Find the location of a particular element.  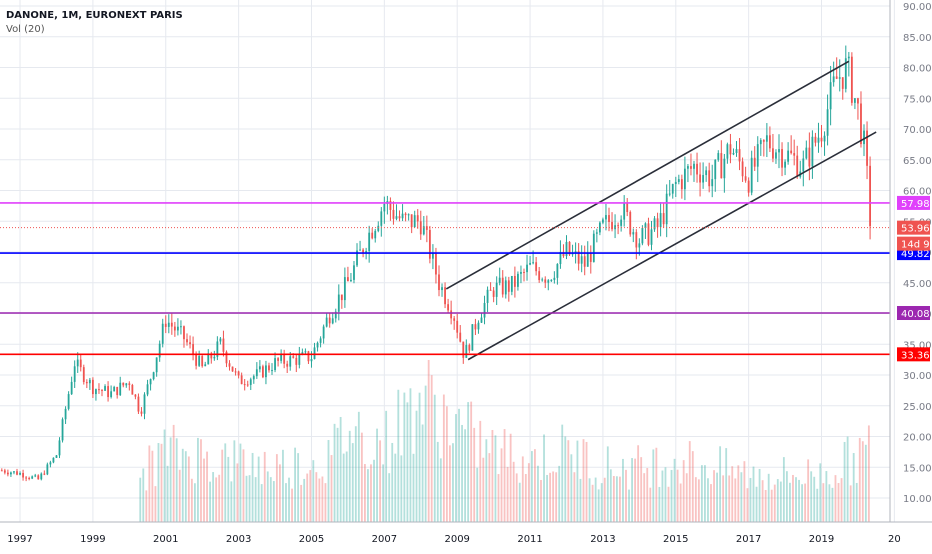

x-tick-label: 2019 is located at coordinates (821, 539).